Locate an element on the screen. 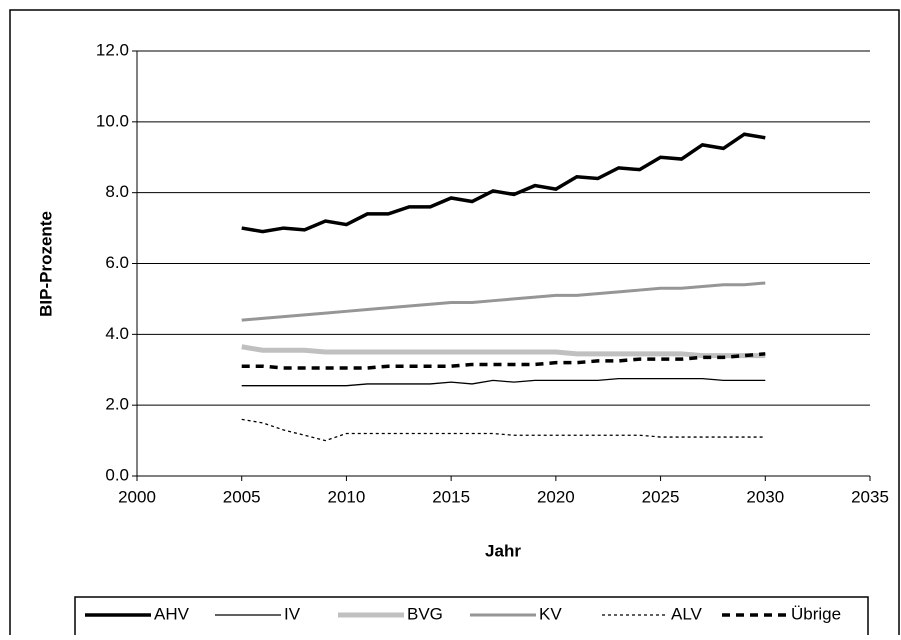  x-tick-label: 2020 is located at coordinates (556, 496).